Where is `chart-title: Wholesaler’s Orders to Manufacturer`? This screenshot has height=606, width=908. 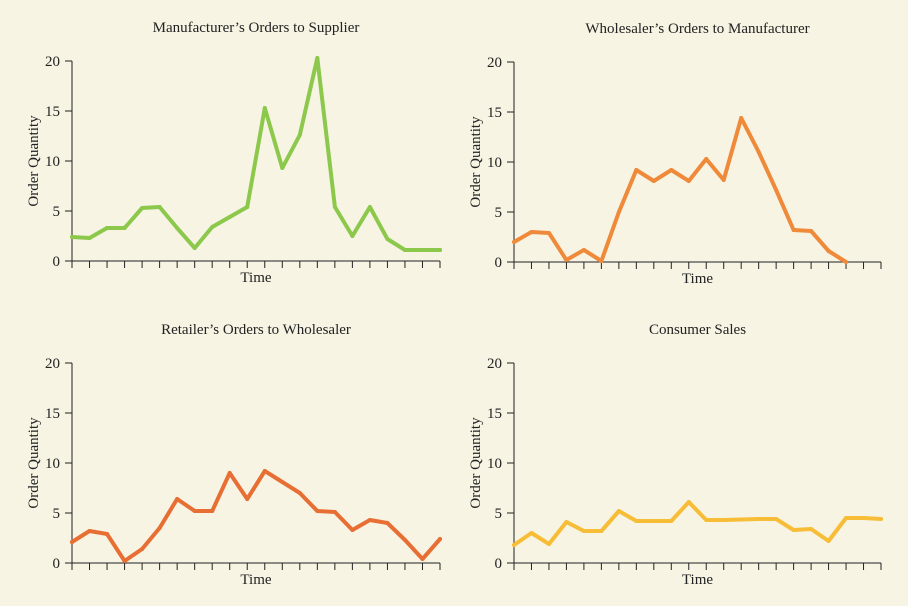 chart-title: Wholesaler’s Orders to Manufacturer is located at coordinates (697, 29).